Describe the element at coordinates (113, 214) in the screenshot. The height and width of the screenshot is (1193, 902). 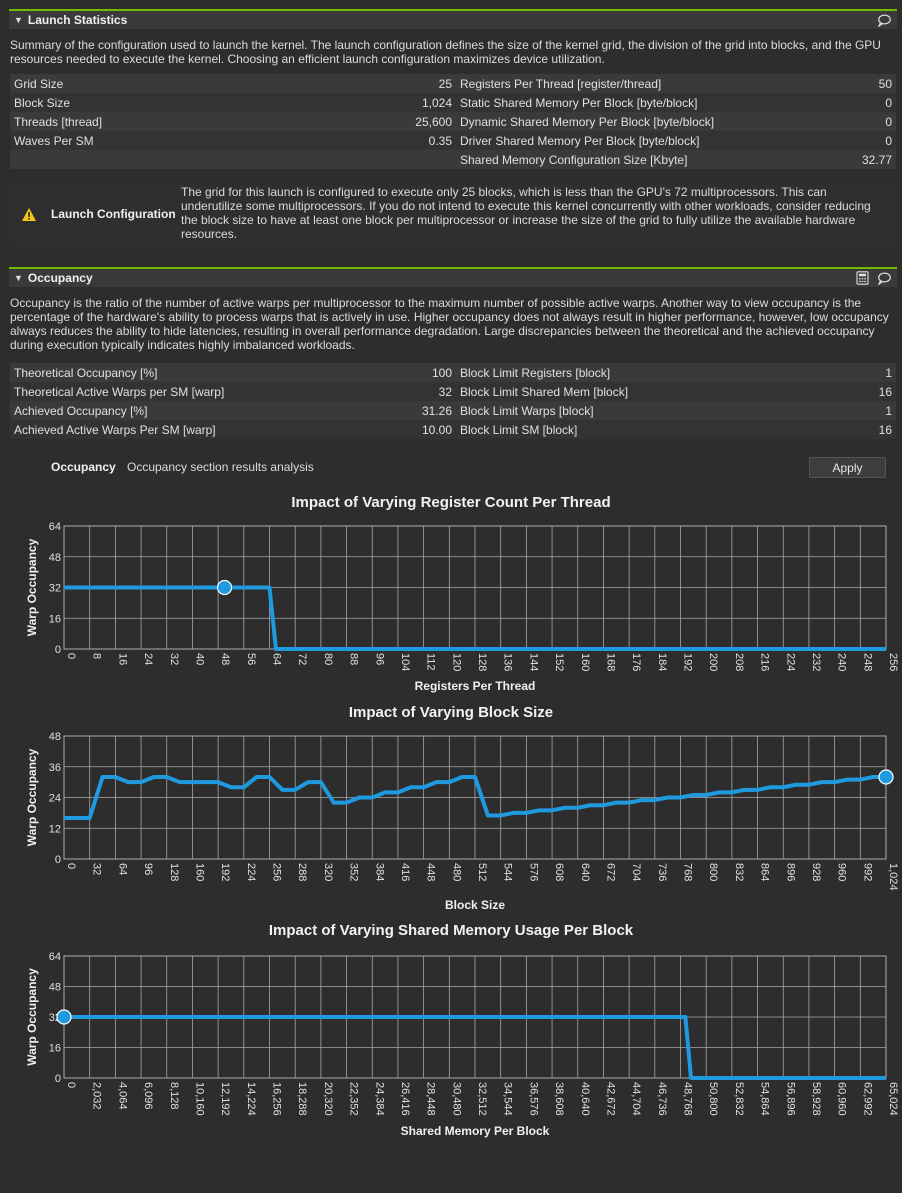
I see `warning-label: Launch Configuration` at that location.